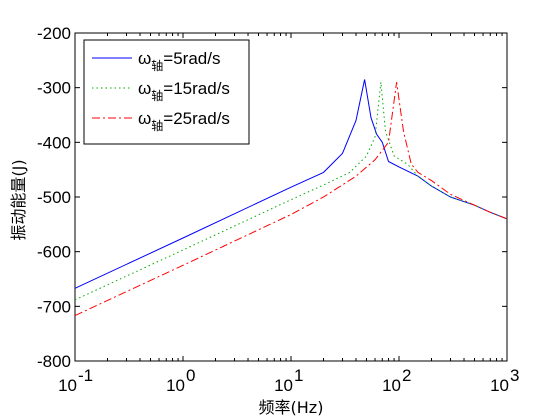 The image size is (560, 420). Describe the element at coordinates (196, 88) in the screenshot. I see `legend-suffix: =15rad/s` at that location.